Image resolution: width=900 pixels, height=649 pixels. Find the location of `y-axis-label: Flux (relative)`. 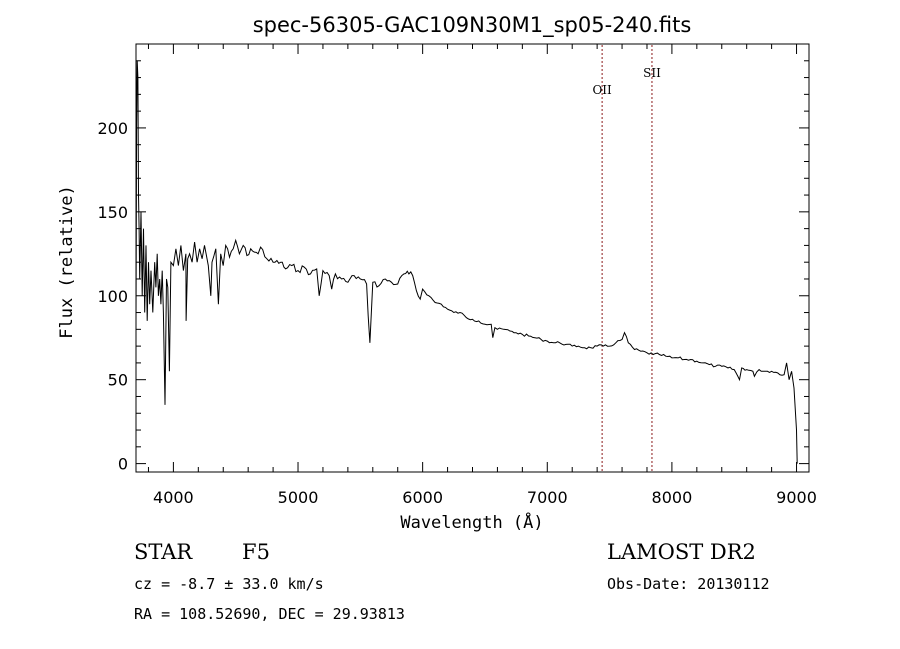

y-axis-label: Flux (relative) is located at coordinates (67, 262).